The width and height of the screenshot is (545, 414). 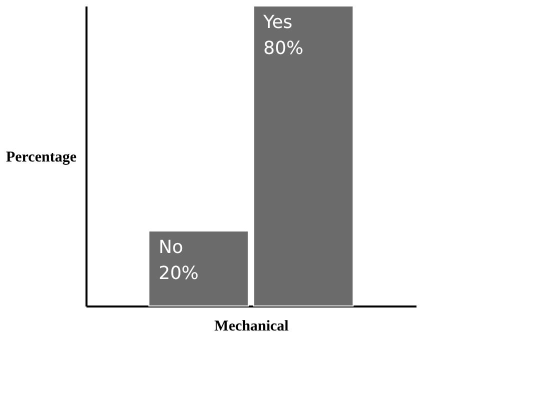 I want to click on x-tick-label: Yes, so click(x=277, y=22).